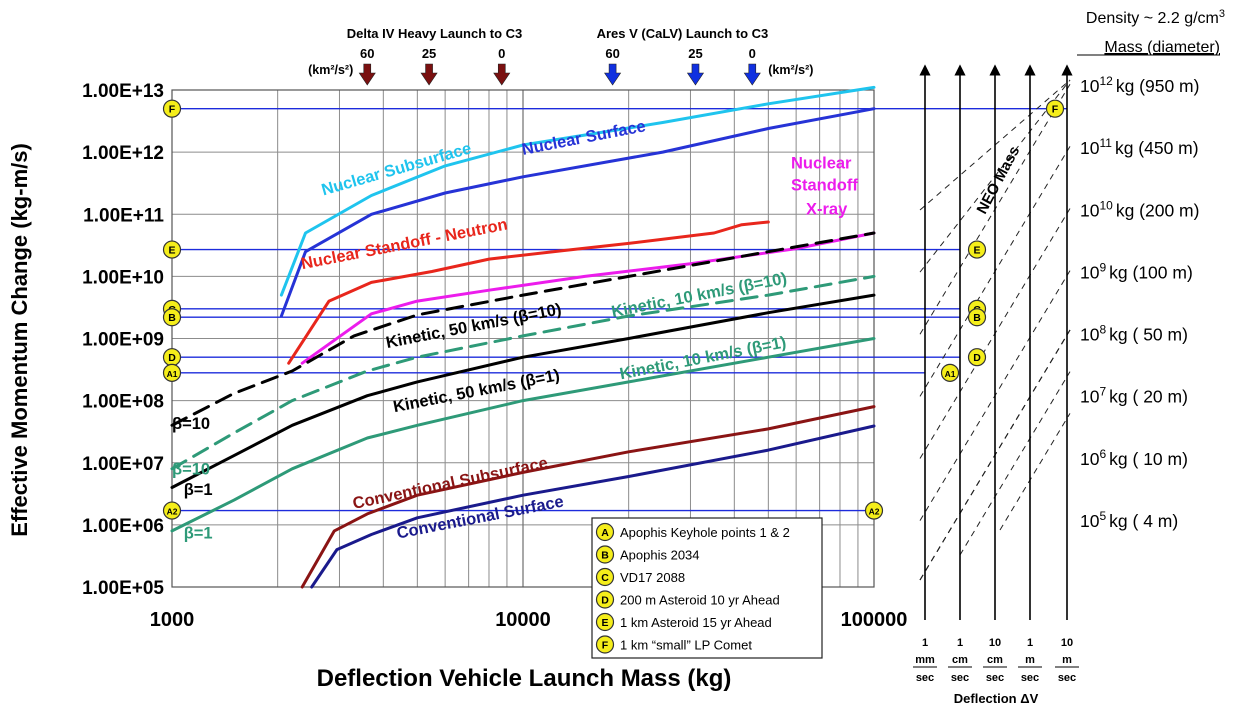 This screenshot has height=713, width=1233. I want to click on legend-item: B Apophis 2034, so click(647, 554).